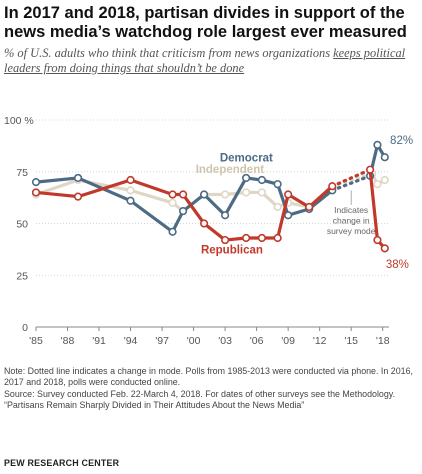 The width and height of the screenshot is (422, 474). What do you see at coordinates (351, 231) in the screenshot?
I see `annotation-text: survey mode` at bounding box center [351, 231].